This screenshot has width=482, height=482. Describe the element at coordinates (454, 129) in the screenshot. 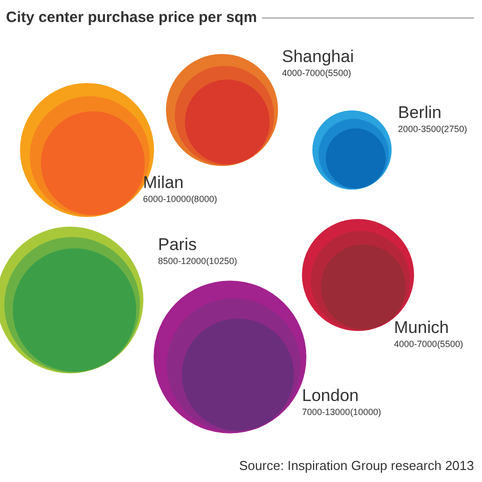

I see `data-label: (2750)` at that location.